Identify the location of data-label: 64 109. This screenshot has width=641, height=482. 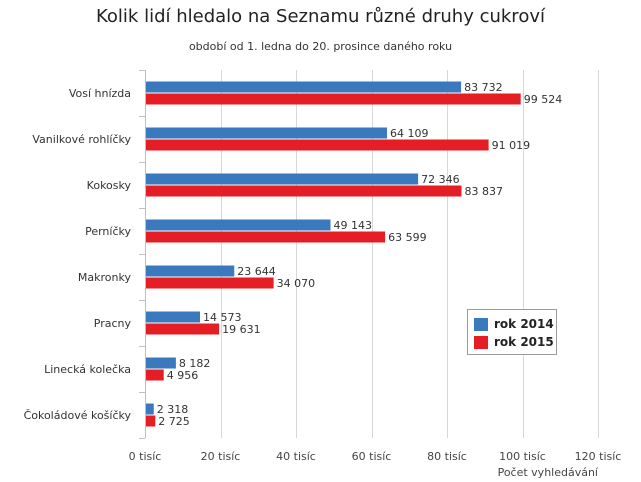
(409, 133).